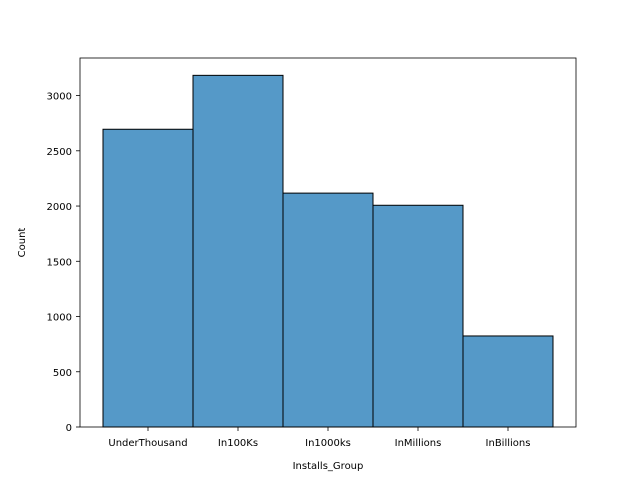 This screenshot has width=640, height=485. I want to click on x-tick-label: InMillions, so click(418, 443).